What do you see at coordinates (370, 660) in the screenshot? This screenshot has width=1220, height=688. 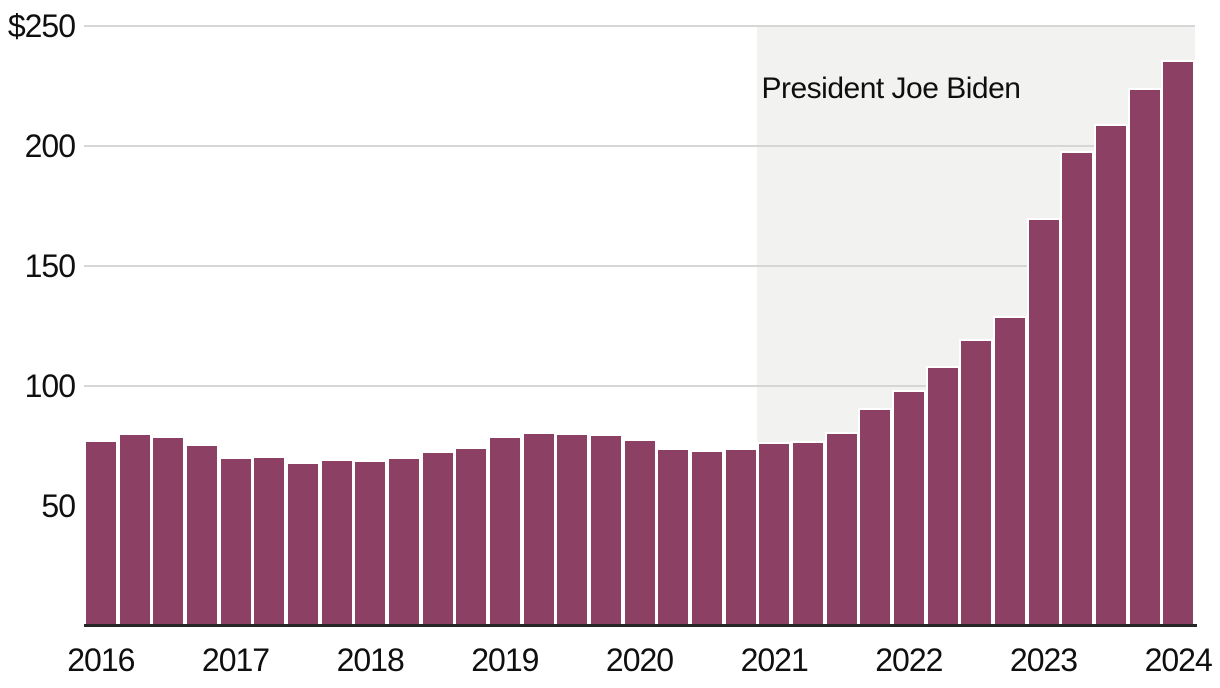 I see `x-tick-label-2018: 2018` at bounding box center [370, 660].